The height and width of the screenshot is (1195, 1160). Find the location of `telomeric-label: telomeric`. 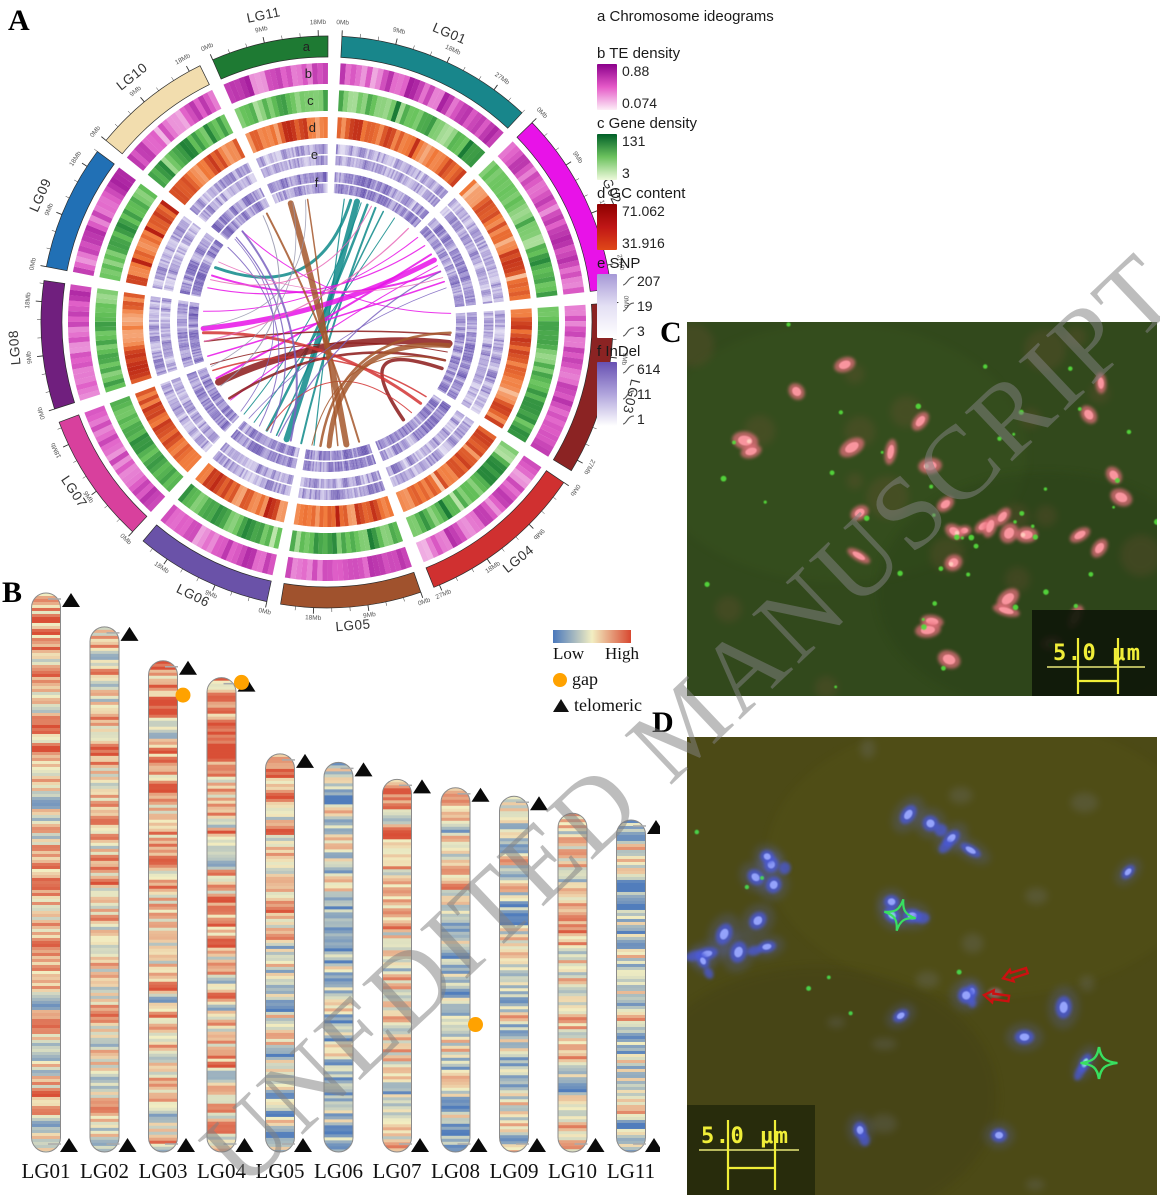

telomeric-label: telomeric is located at coordinates (608, 705).